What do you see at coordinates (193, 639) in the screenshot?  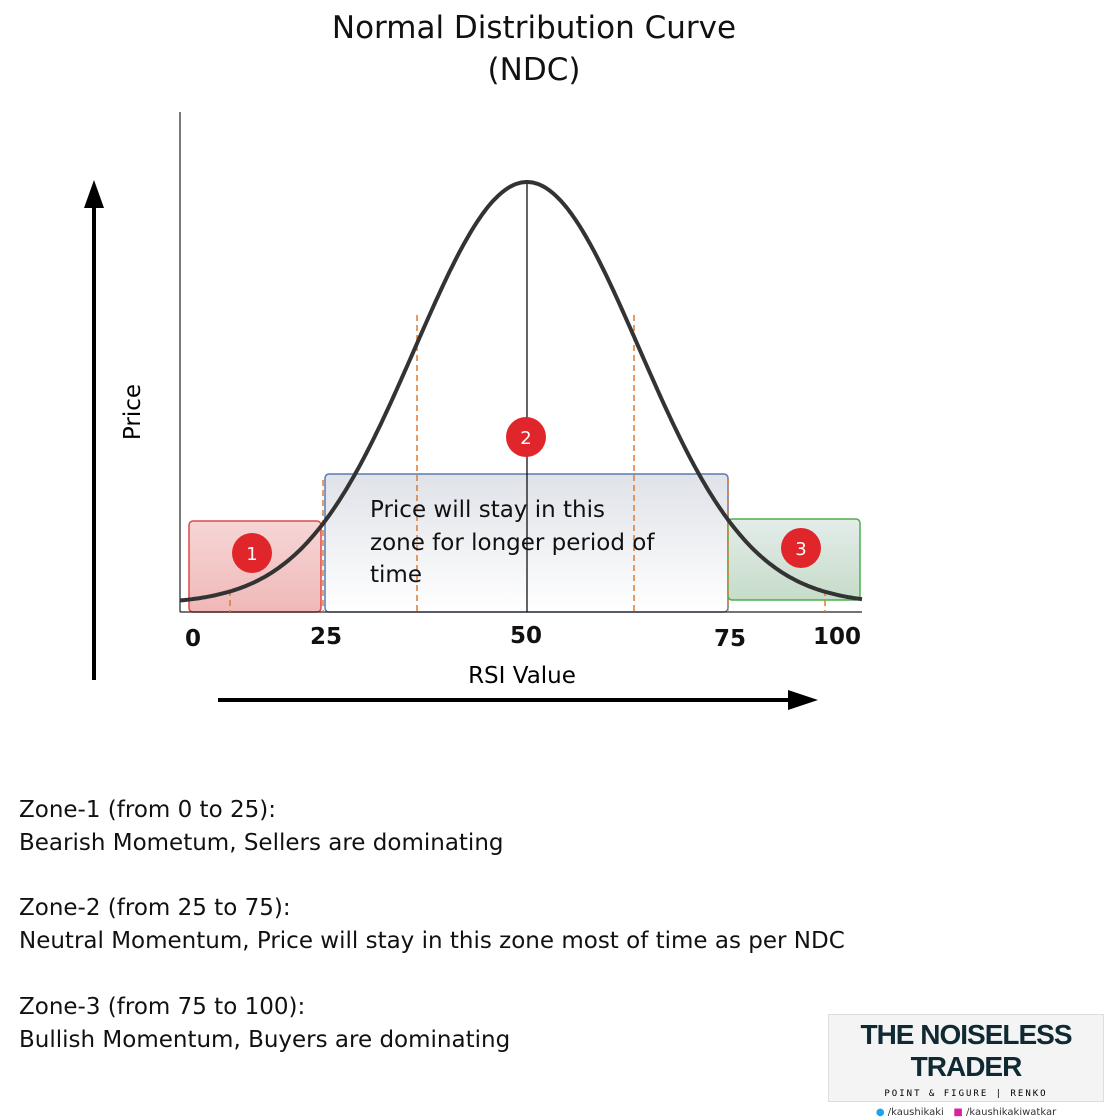 I see `x-tick-label: 0` at bounding box center [193, 639].